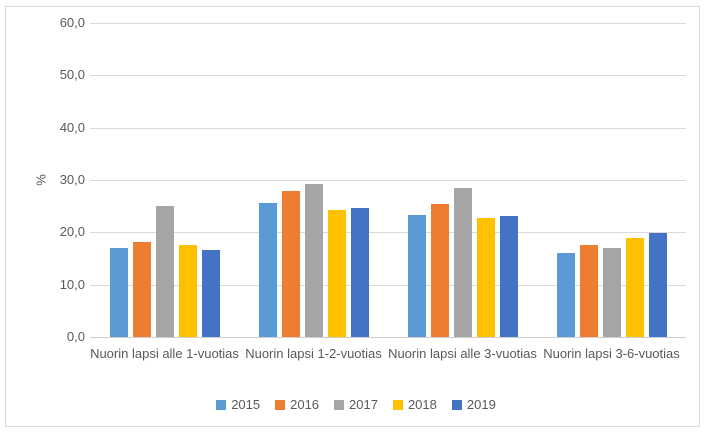  I want to click on y-tick-label: 10,0, so click(72, 284).